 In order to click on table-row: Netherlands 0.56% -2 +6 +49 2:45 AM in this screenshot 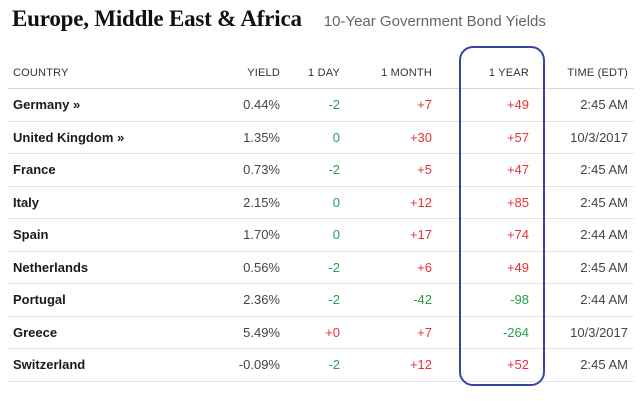, I will do `click(321, 267)`.